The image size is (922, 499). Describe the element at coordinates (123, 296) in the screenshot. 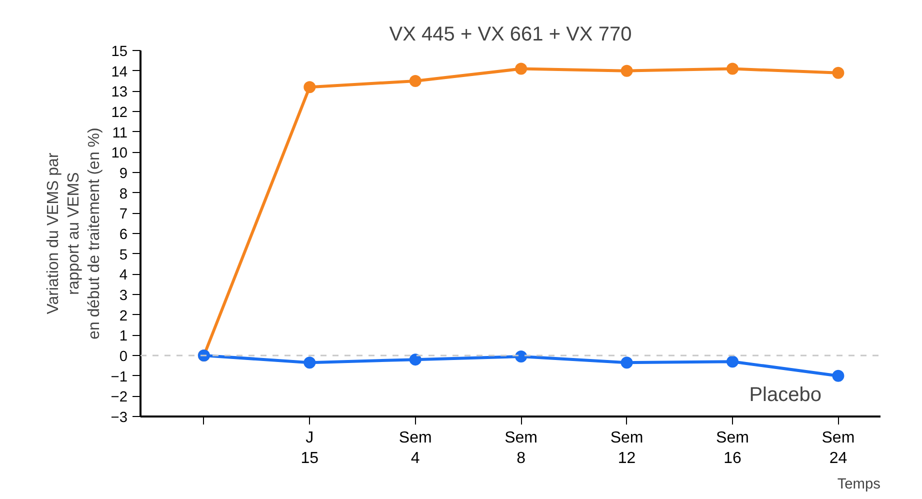

I see `y-tick-label: 3` at that location.